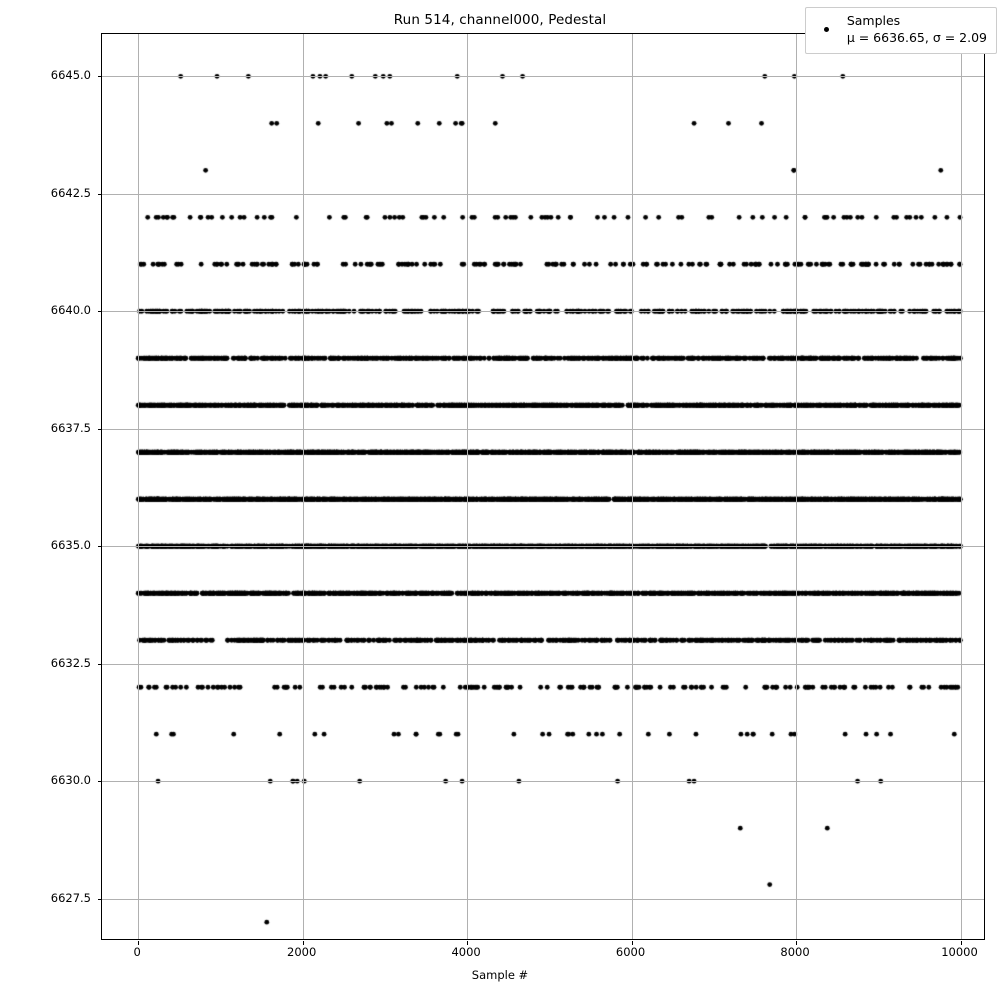  I want to click on y-tick-label: 6637.5, so click(70, 427).